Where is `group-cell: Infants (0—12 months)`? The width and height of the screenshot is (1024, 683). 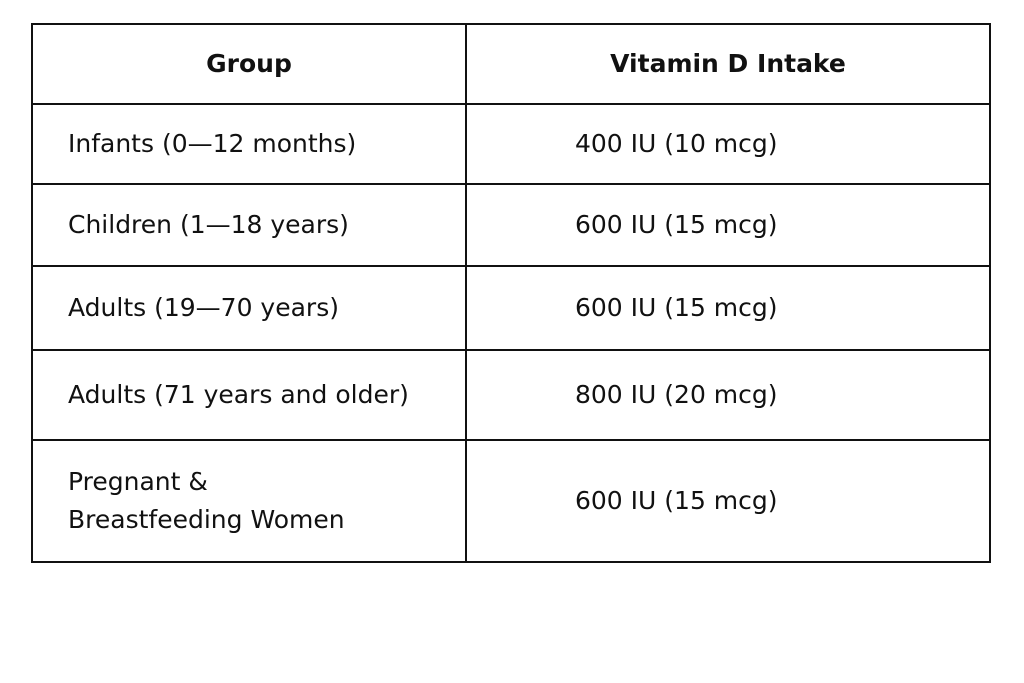
group-cell: Infants (0—12 months) is located at coordinates (249, 144).